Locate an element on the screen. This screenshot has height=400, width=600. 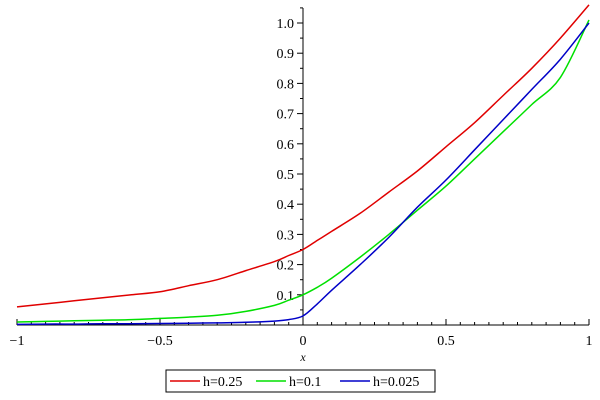
y-tick-label: 0.2 is located at coordinates (286, 266).